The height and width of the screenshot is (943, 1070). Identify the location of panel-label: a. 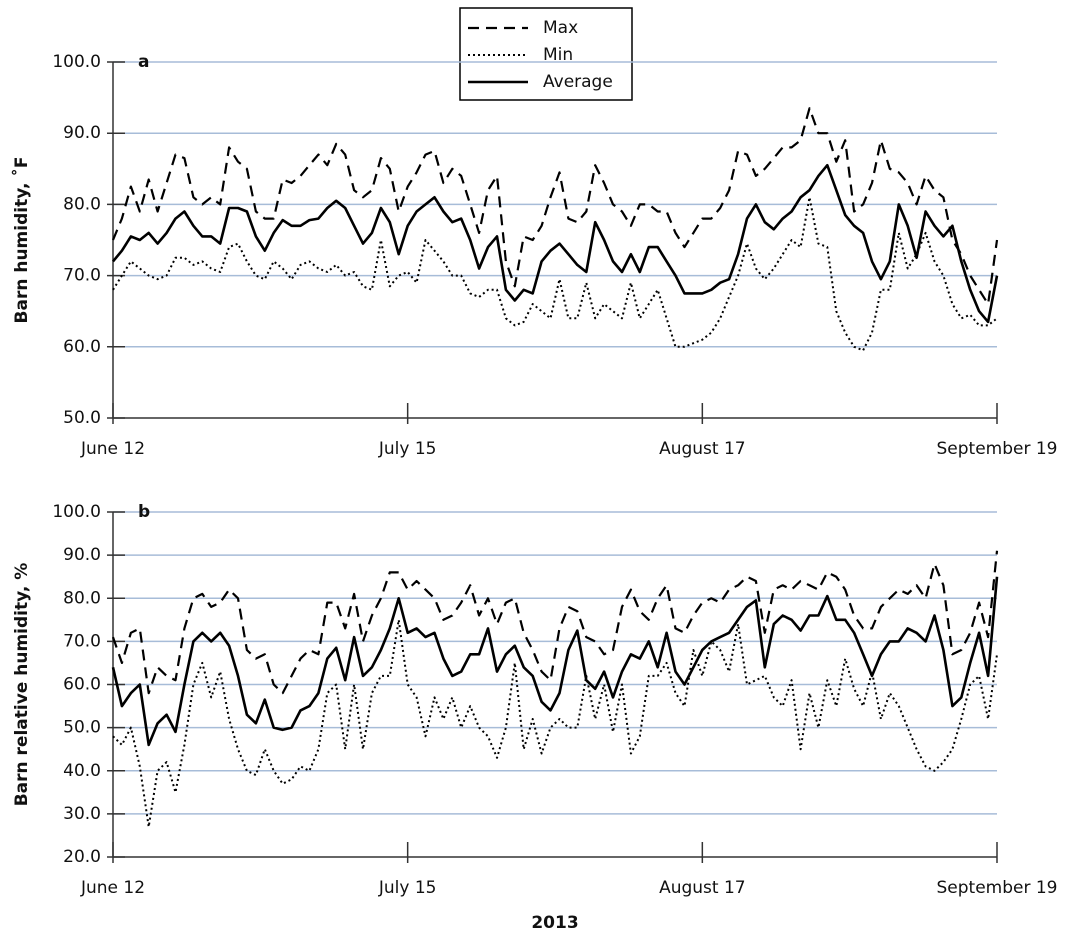
(143, 62).